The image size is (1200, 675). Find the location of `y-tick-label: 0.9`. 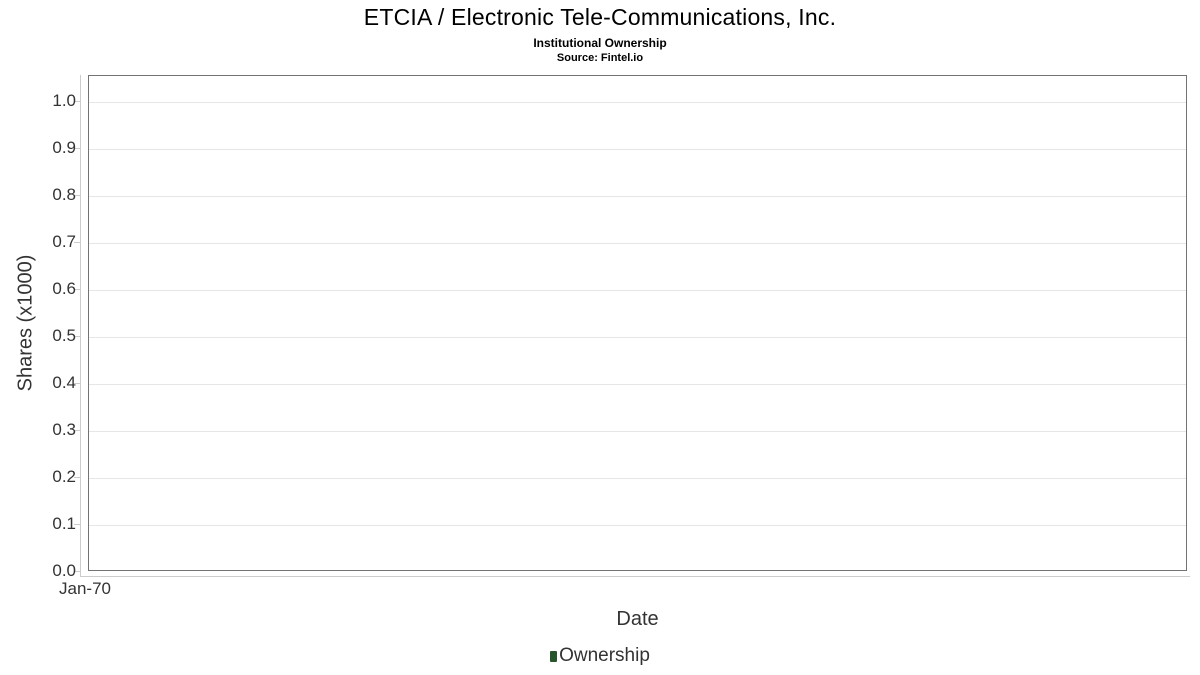

y-tick-label: 0.9 is located at coordinates (64, 147).